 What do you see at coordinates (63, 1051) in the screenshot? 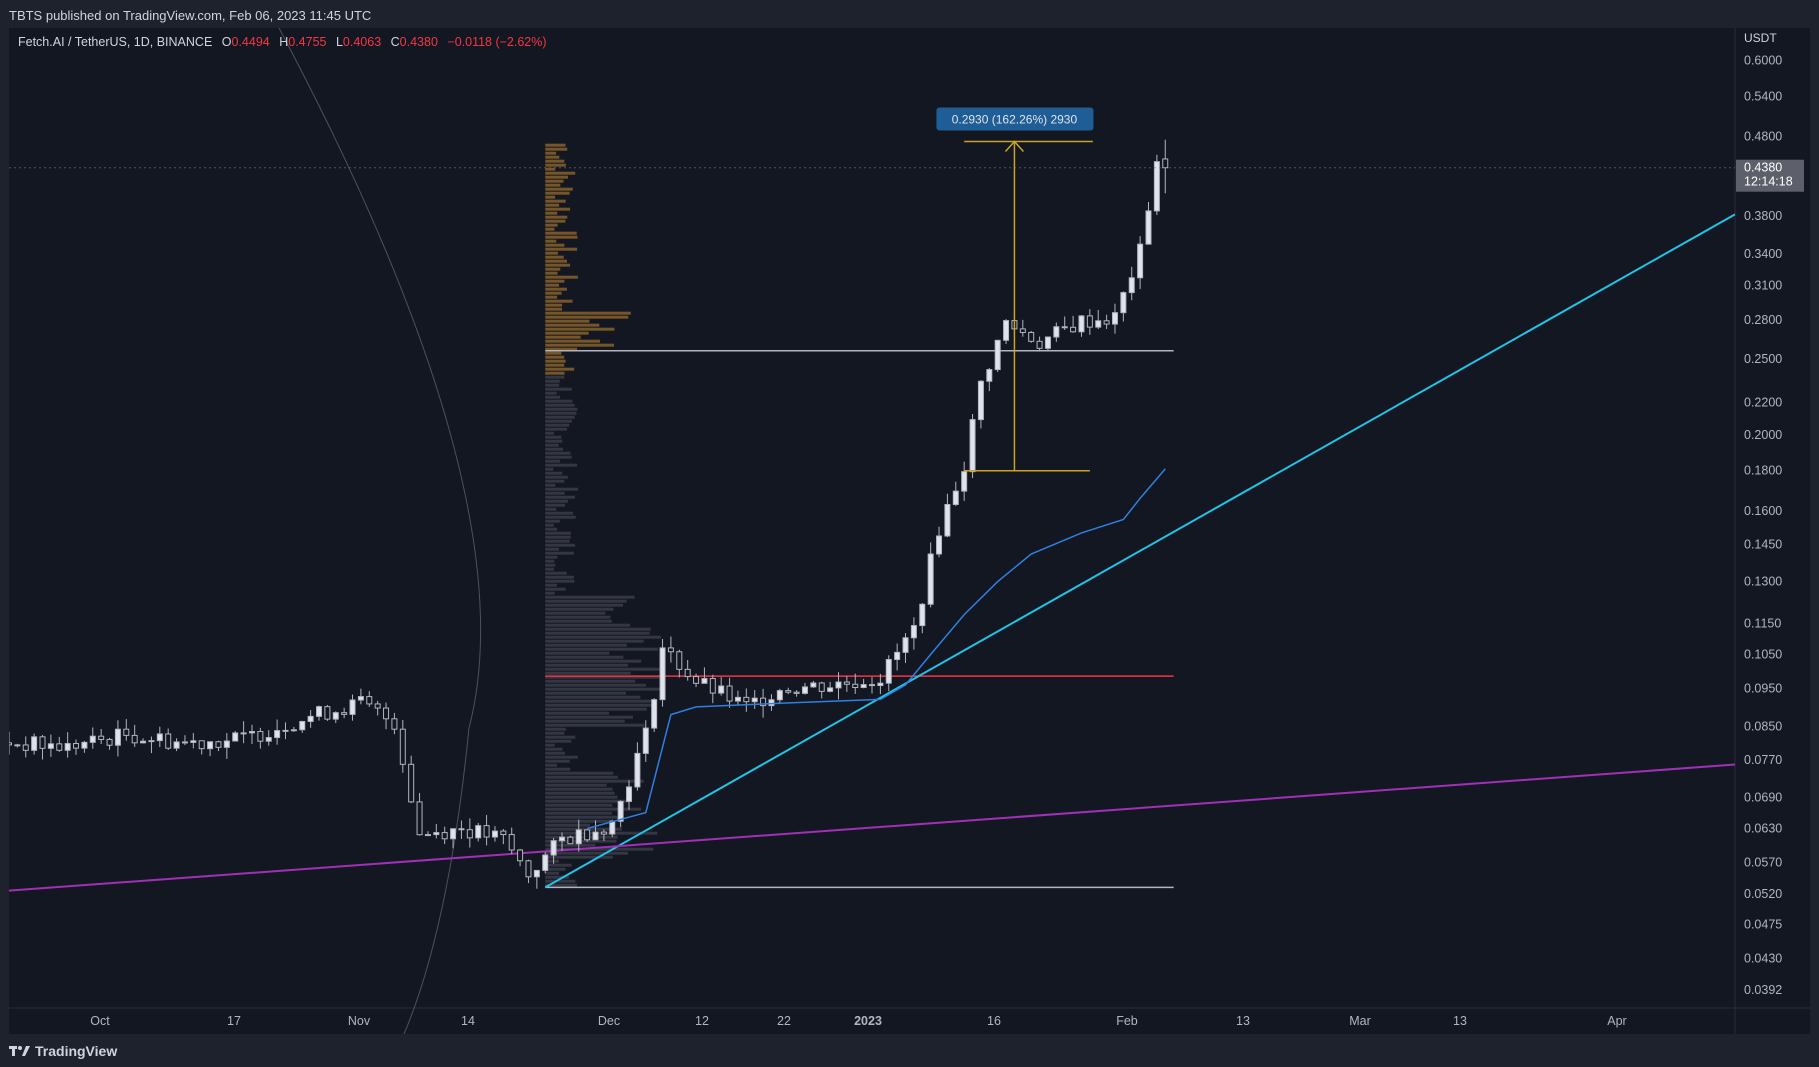
I see `tradingview-logo: TradingView` at bounding box center [63, 1051].